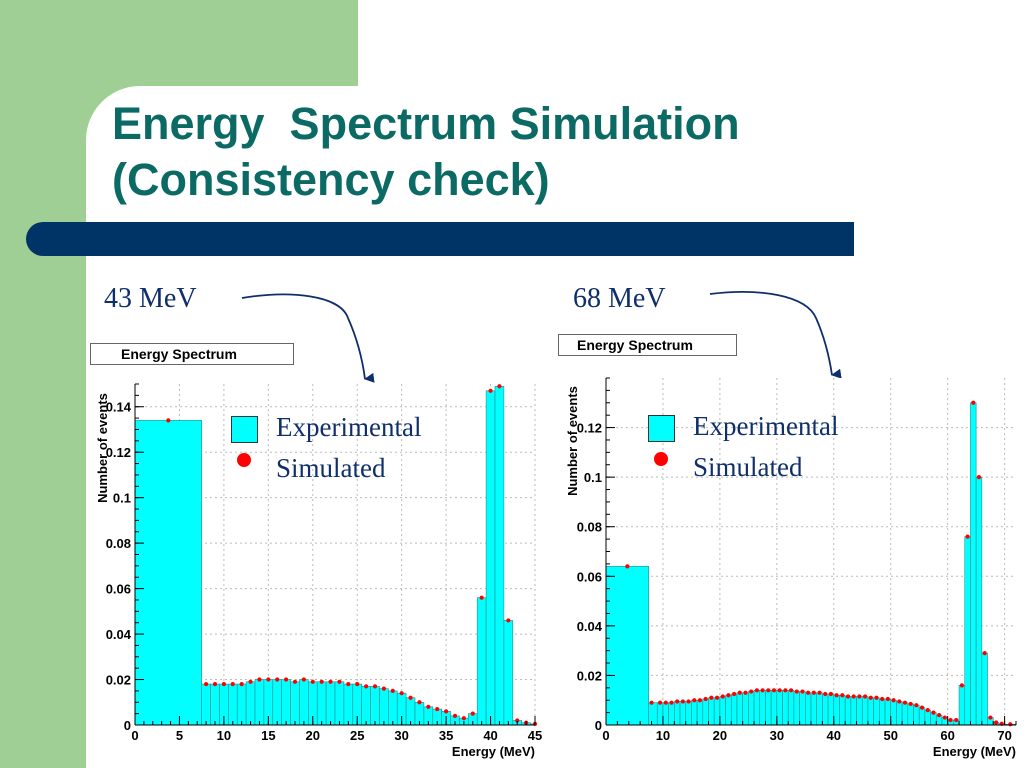  I want to click on x-tick-label: 40, so click(490, 735).